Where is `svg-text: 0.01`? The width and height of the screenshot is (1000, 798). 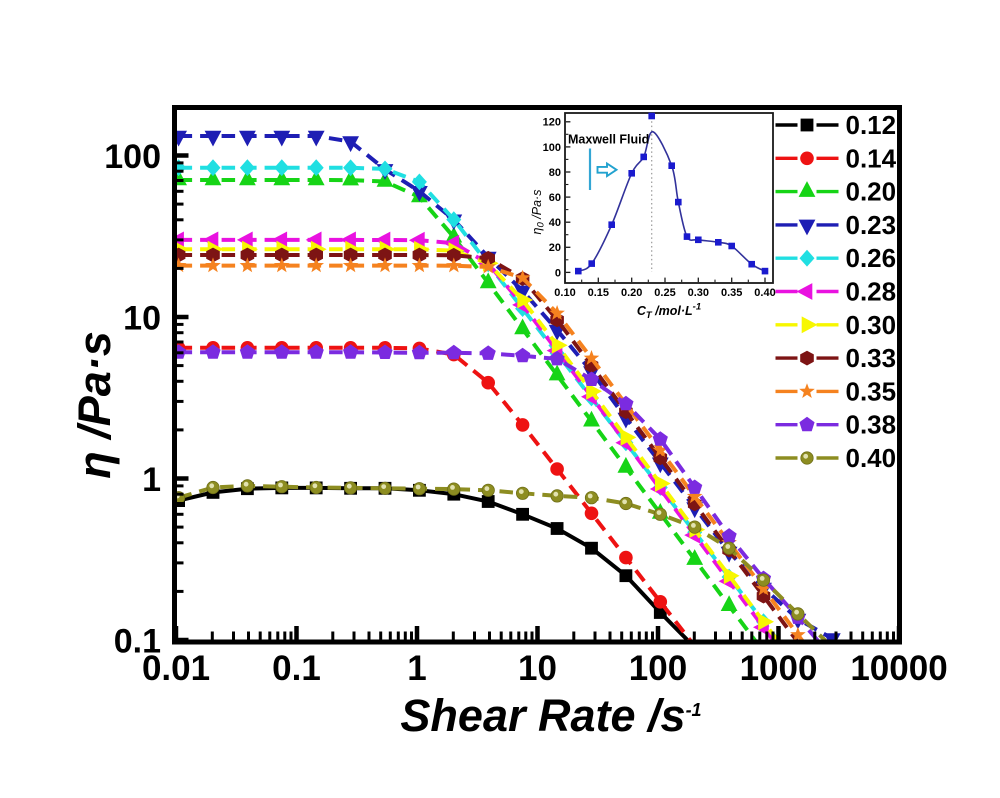 svg-text: 0.01 is located at coordinates (176, 668).